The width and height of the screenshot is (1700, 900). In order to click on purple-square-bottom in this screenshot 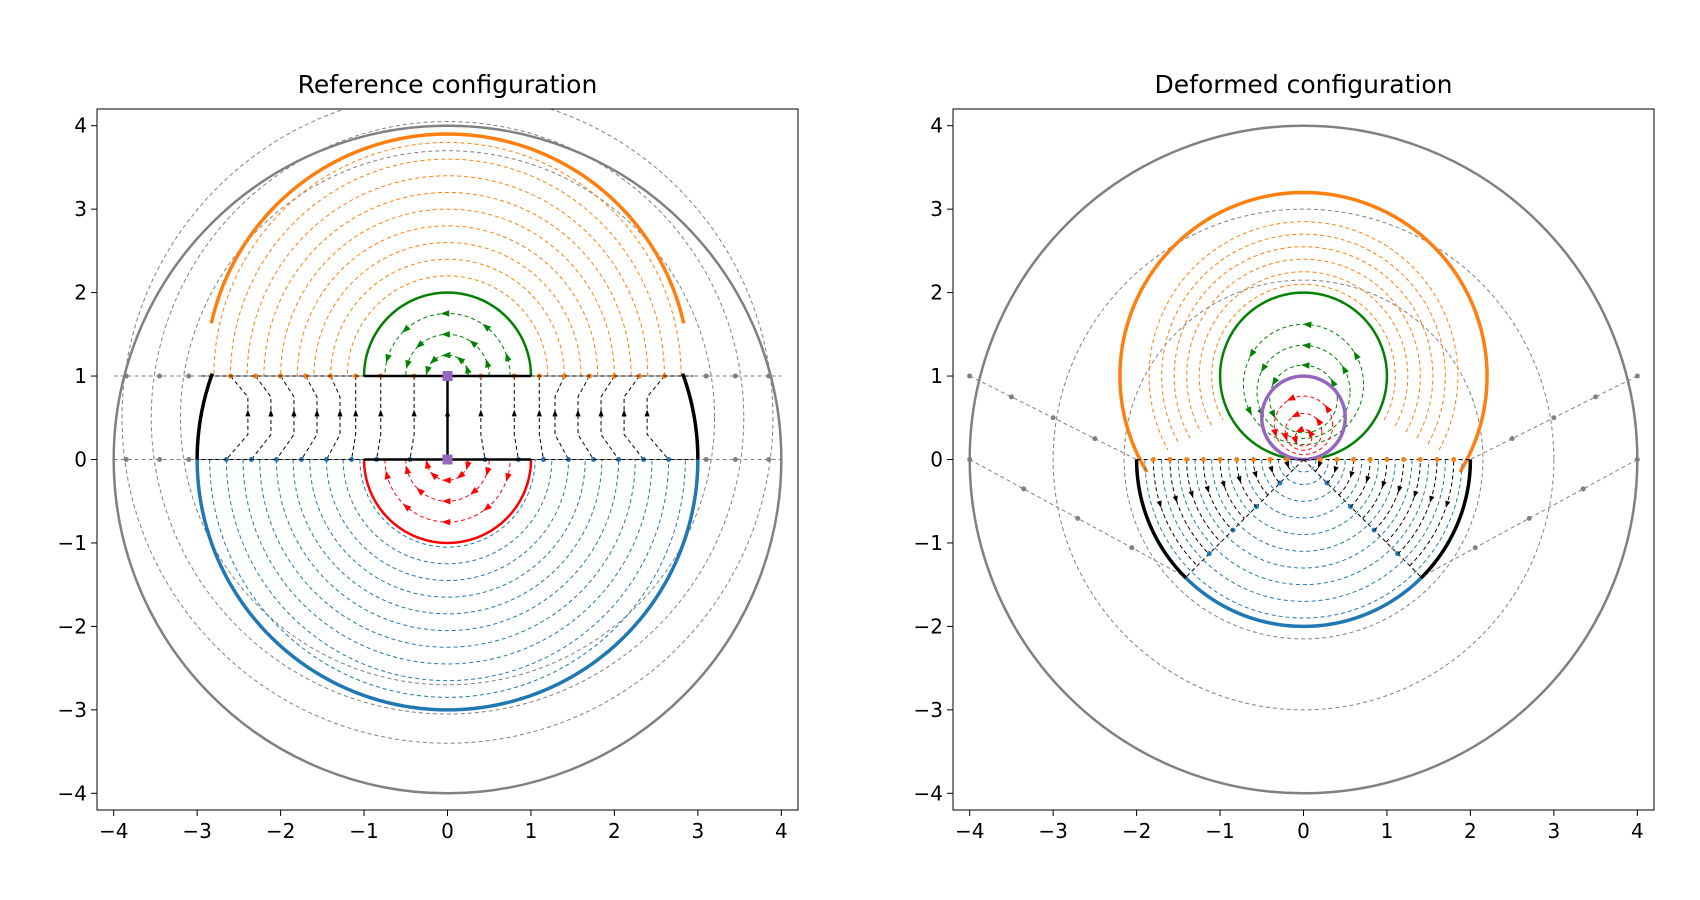, I will do `click(447, 459)`.